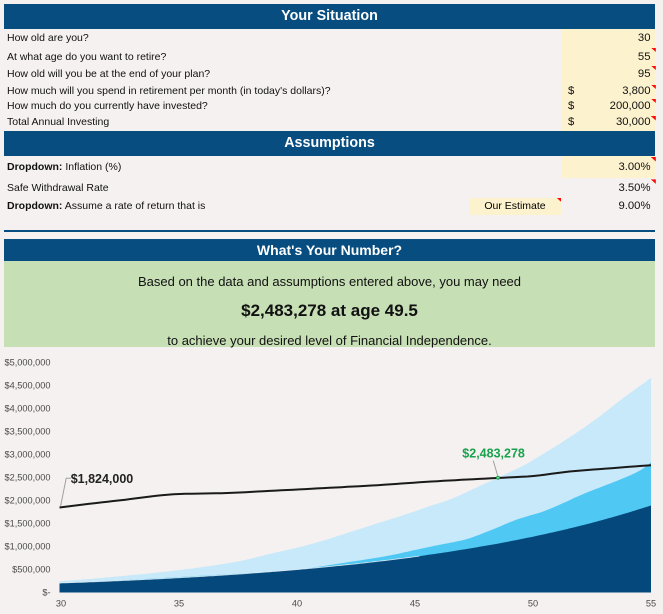 This screenshot has width=663, height=614. Describe the element at coordinates (28, 478) in the screenshot. I see `svg-text: $2,500,000` at that location.